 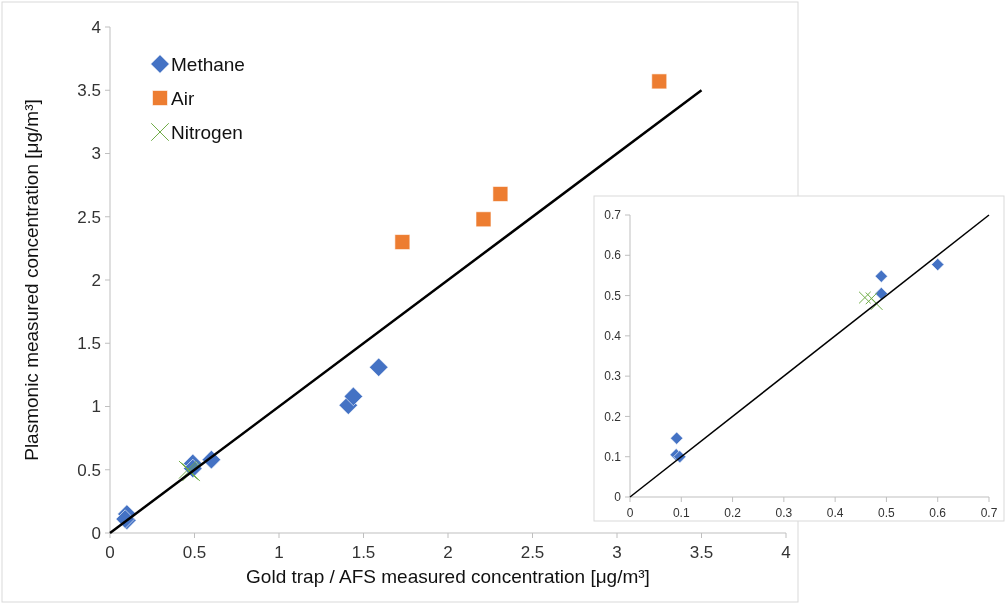 What do you see at coordinates (835, 513) in the screenshot?
I see `x-tick-label: 0.4` at bounding box center [835, 513].